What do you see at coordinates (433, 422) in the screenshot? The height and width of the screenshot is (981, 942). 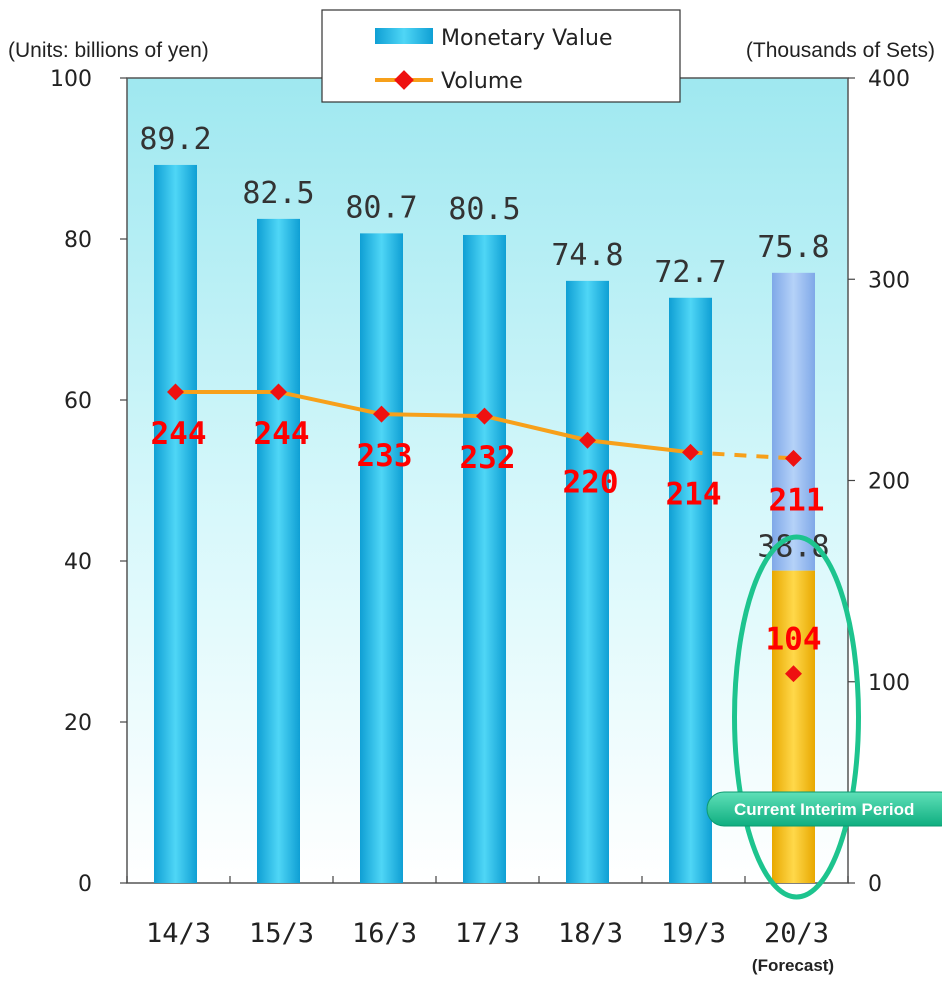 I see `volume-line-solid` at bounding box center [433, 422].